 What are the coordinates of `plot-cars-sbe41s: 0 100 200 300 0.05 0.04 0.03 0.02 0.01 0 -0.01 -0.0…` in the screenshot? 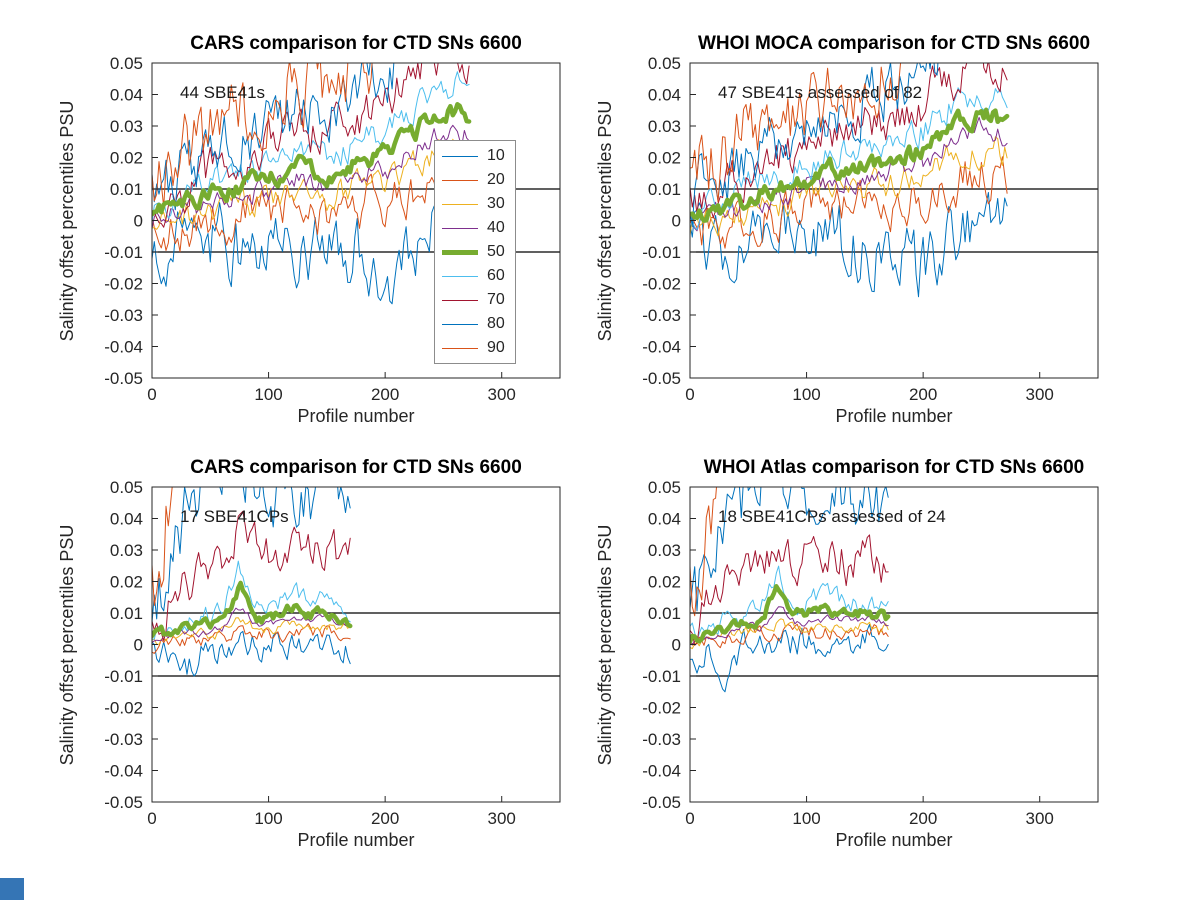 It's located at (332, 229).